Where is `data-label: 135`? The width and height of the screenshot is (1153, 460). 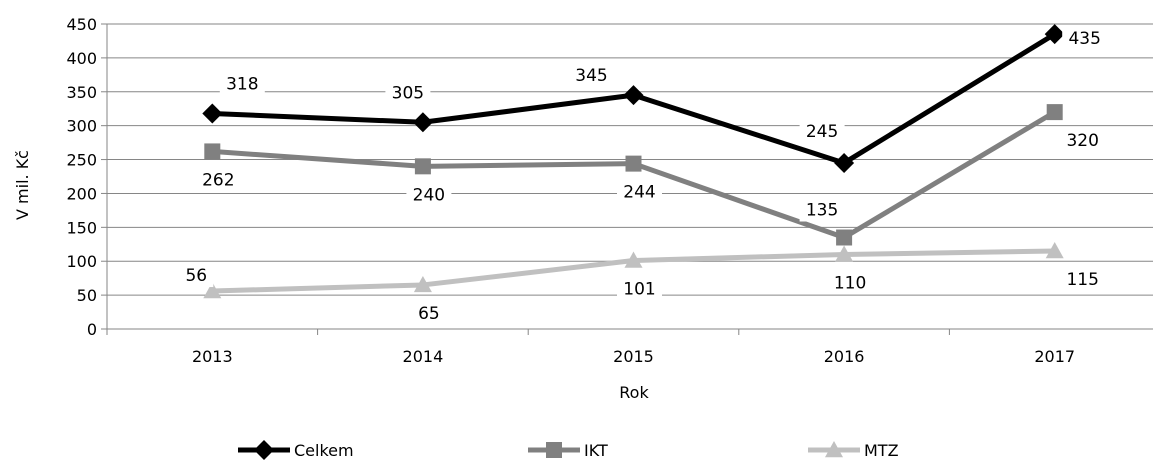
data-label: 135 is located at coordinates (822, 211).